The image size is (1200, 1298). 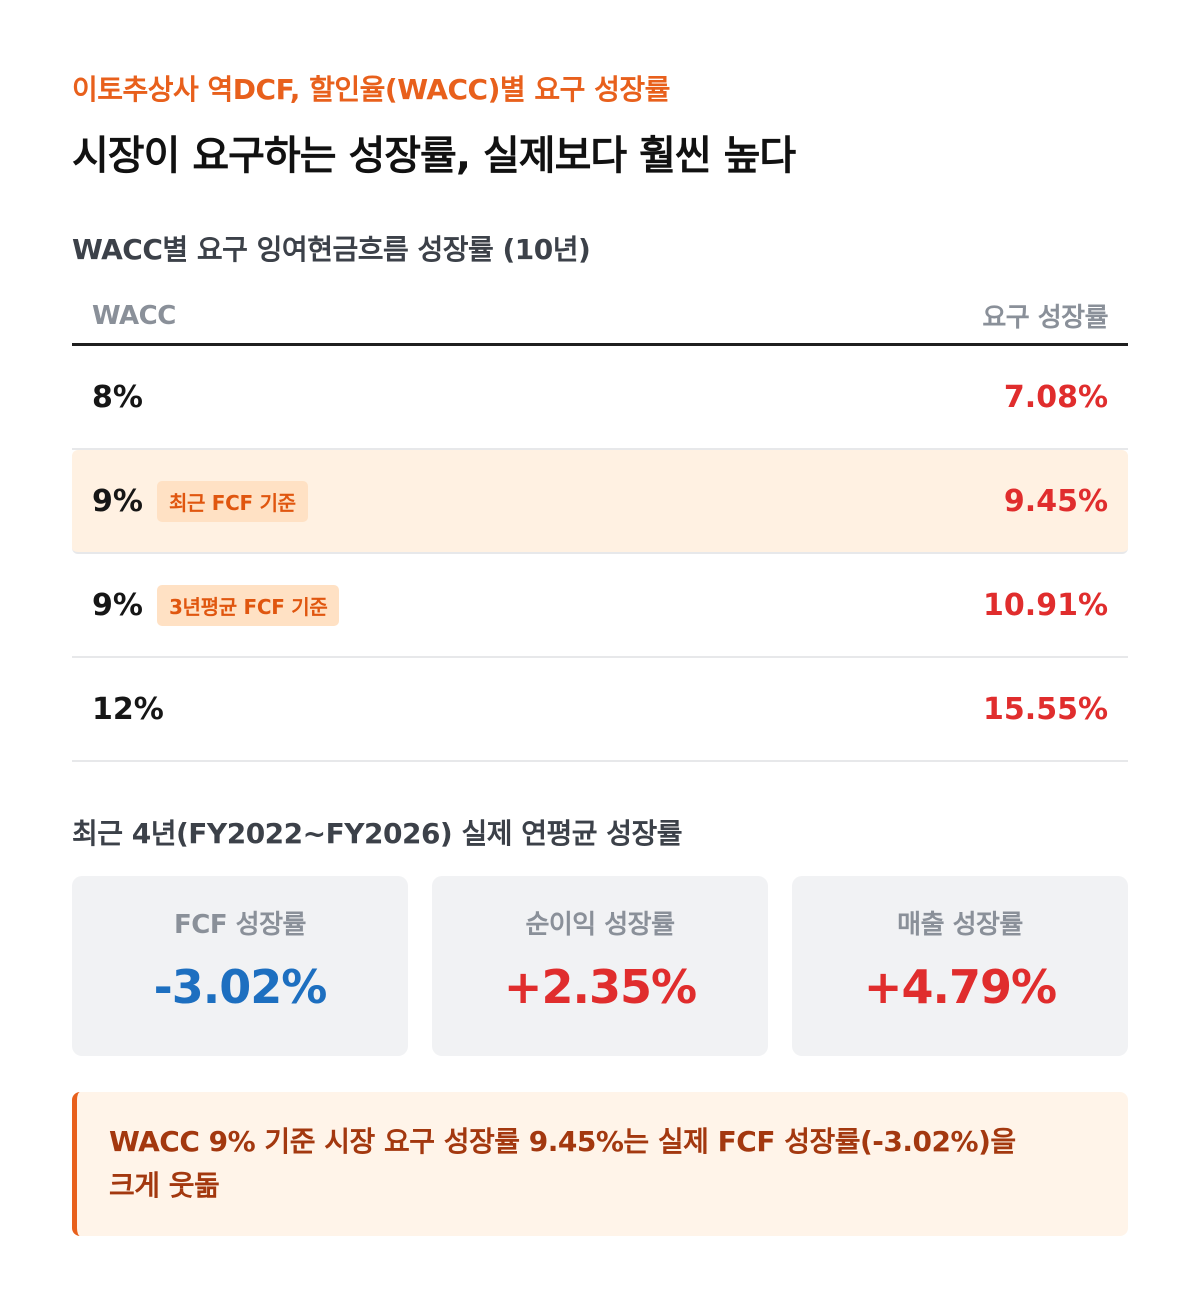 What do you see at coordinates (1055, 397) in the screenshot?
I see `required-growth-value: 7.08%` at bounding box center [1055, 397].